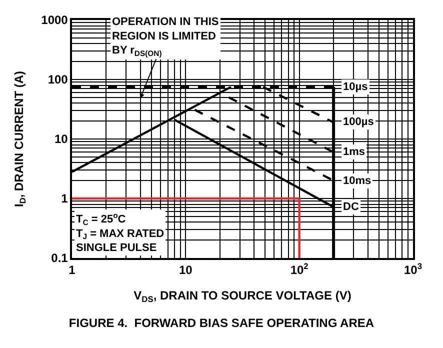 This screenshot has height=348, width=443. Describe the element at coordinates (221, 323) in the screenshot. I see `text: FIGURE 4. FORWARD BIAS SAFE OPERATING AREA` at that location.